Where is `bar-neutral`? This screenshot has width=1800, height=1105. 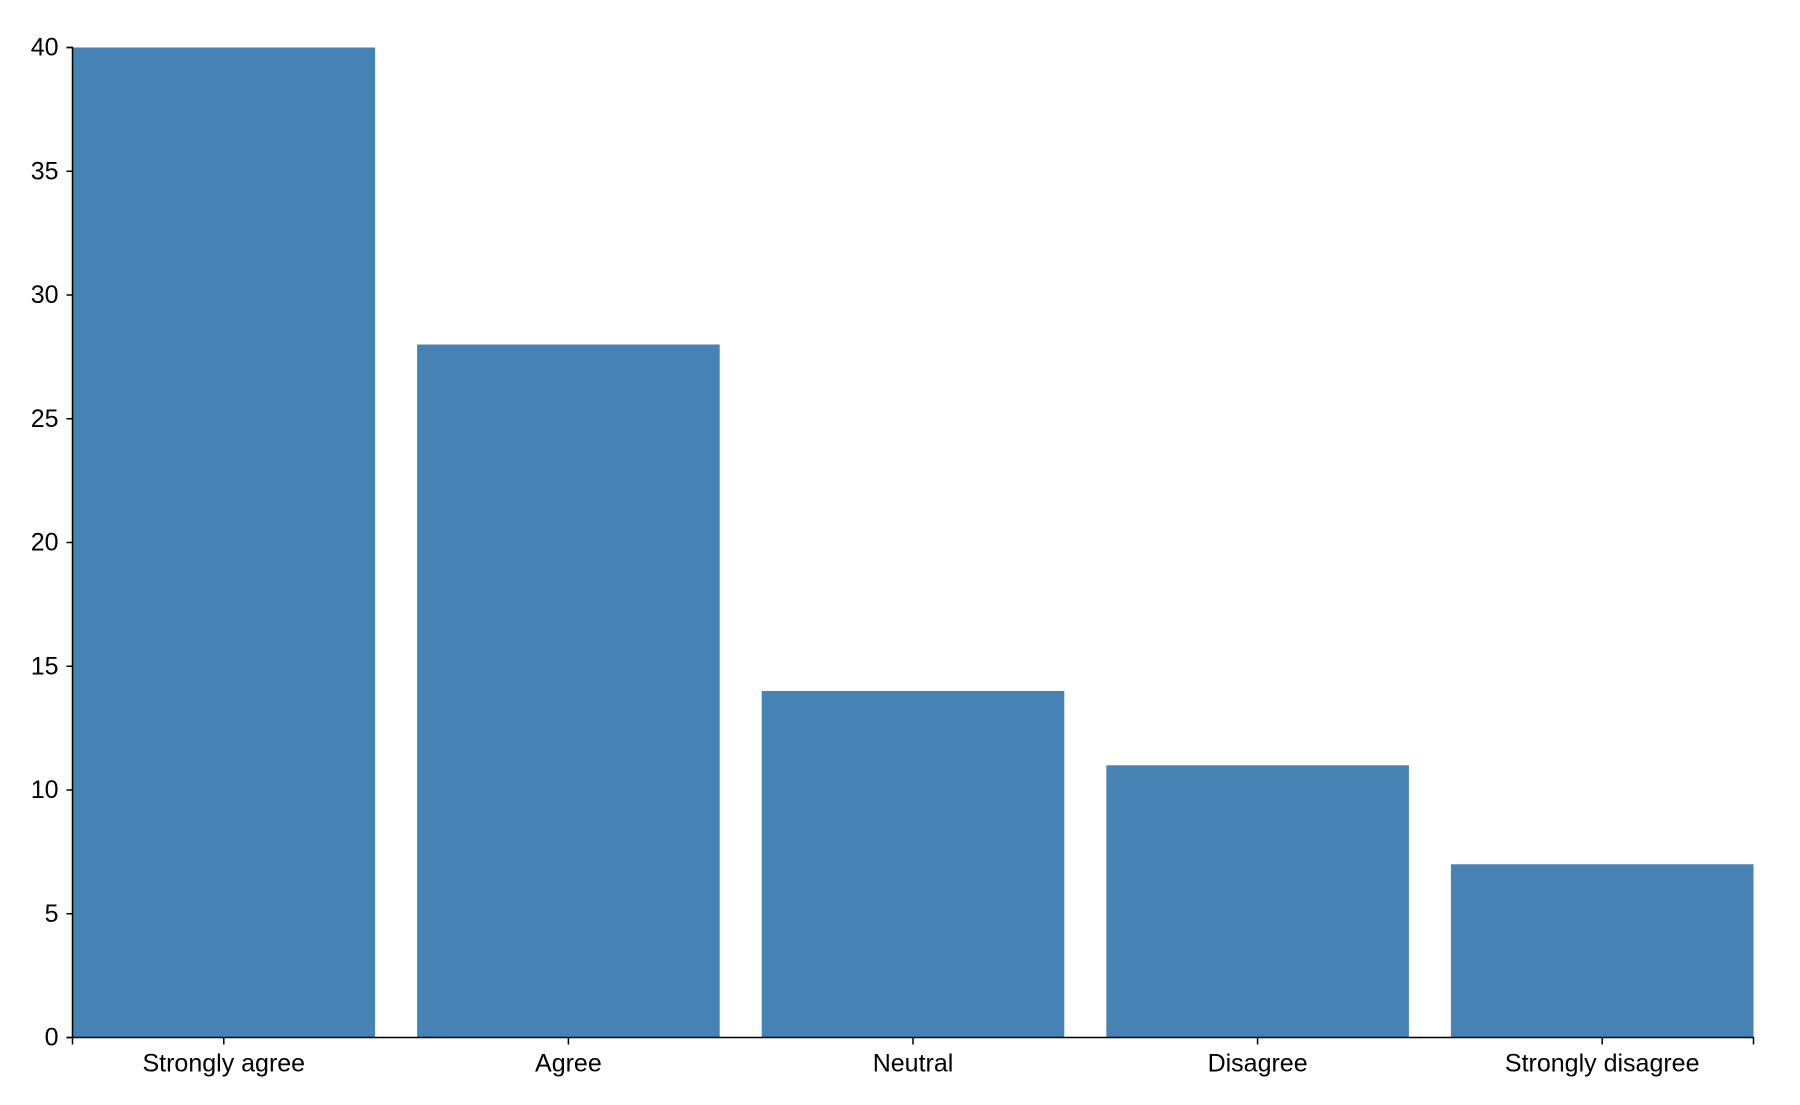
bar-neutral is located at coordinates (913, 864).